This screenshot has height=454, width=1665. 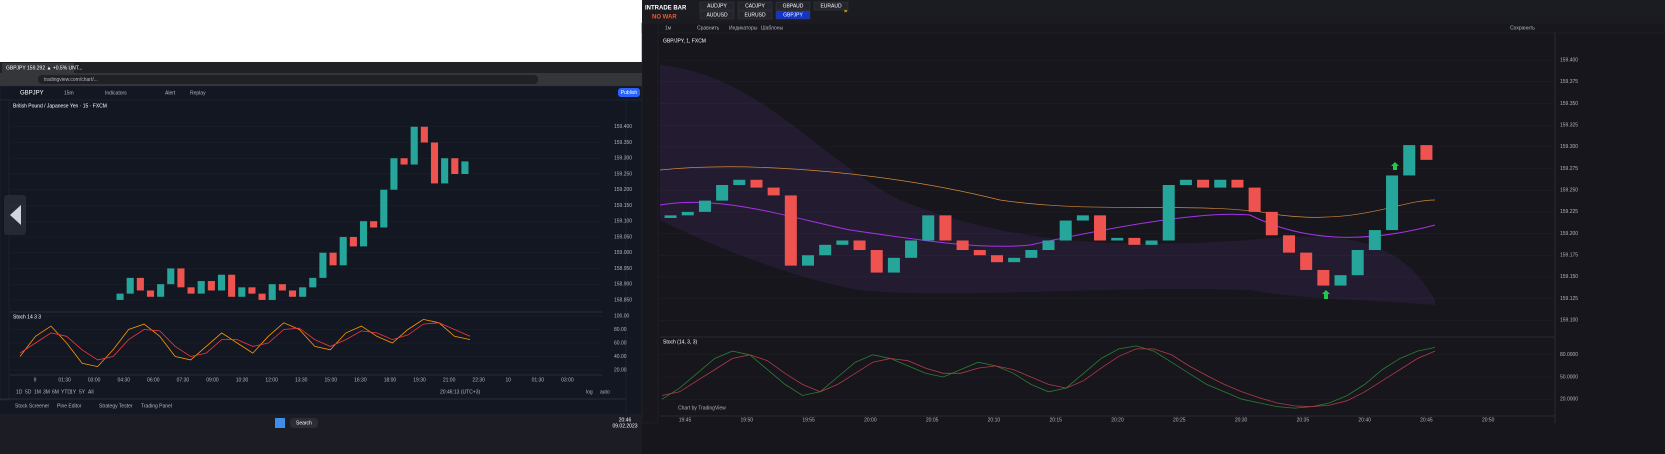 What do you see at coordinates (116, 406) in the screenshot?
I see `panel-tab: Strategy Tester` at bounding box center [116, 406].